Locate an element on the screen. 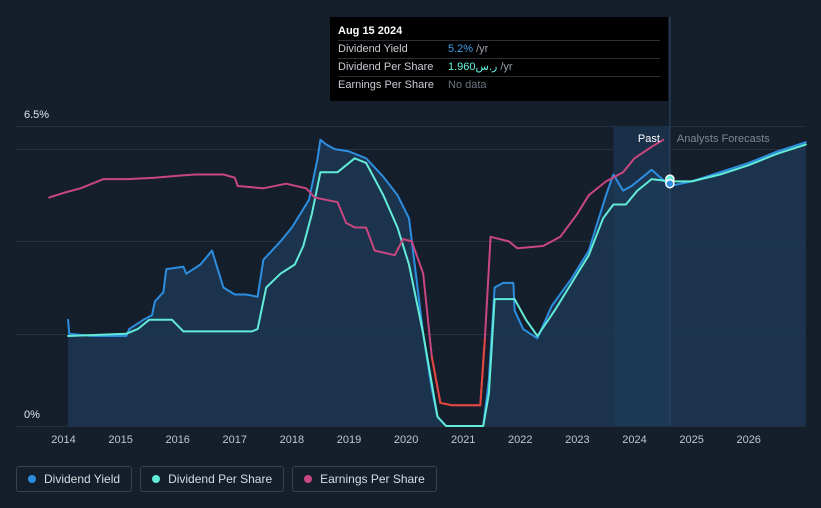 This screenshot has width=821, height=508. tooltip-label: Dividend Yield is located at coordinates (373, 49).